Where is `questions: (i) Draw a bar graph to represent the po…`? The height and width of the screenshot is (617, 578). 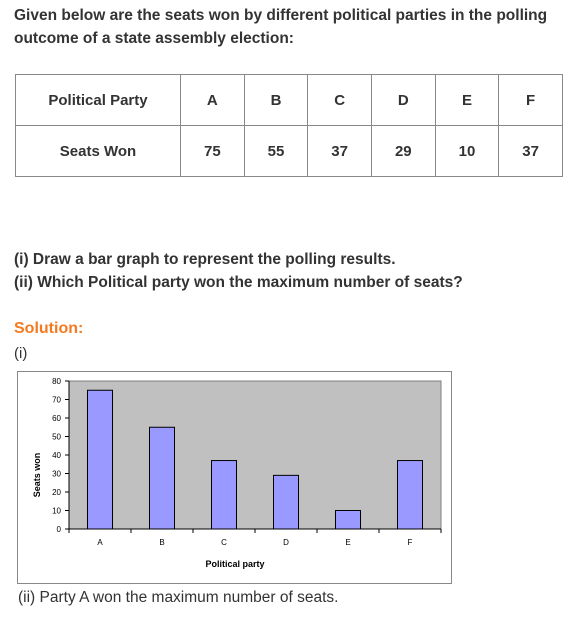
questions: (i) Draw a bar graph to represent the po… is located at coordinates (238, 271).